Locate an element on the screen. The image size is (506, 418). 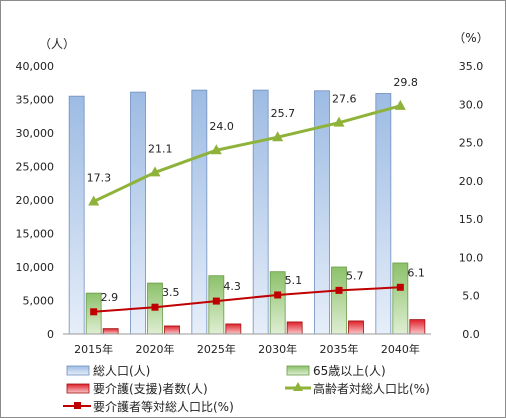
right-tick-label: 30.0 is located at coordinates (471, 104).